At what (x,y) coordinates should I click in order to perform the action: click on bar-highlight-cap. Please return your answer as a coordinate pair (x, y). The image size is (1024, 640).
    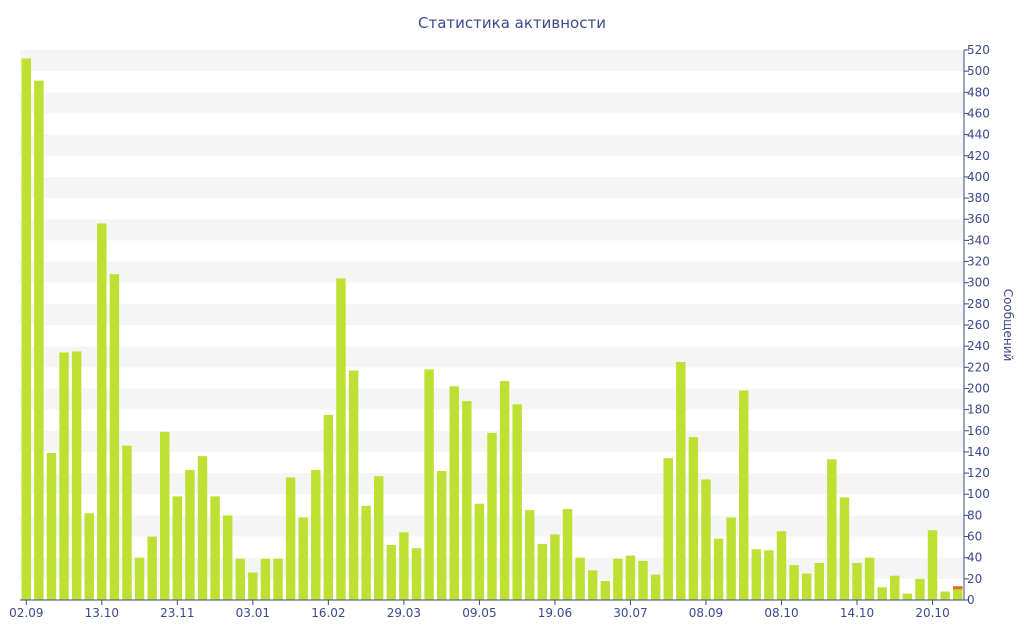
    Looking at the image, I should click on (957, 588).